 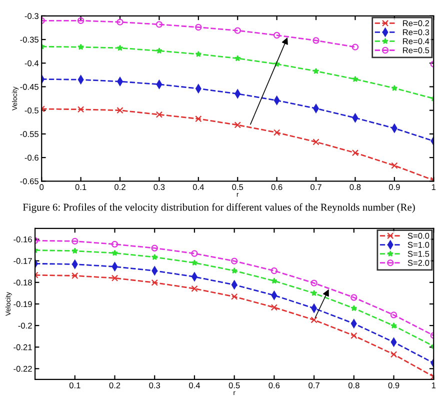 What do you see at coordinates (31, 63) in the screenshot?
I see `y-tick-label: -0.4` at bounding box center [31, 63].